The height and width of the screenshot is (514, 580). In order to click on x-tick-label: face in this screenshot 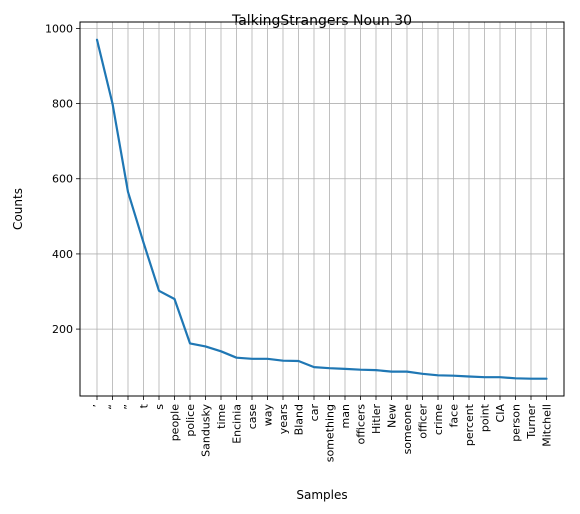, I will do `click(454, 416)`.